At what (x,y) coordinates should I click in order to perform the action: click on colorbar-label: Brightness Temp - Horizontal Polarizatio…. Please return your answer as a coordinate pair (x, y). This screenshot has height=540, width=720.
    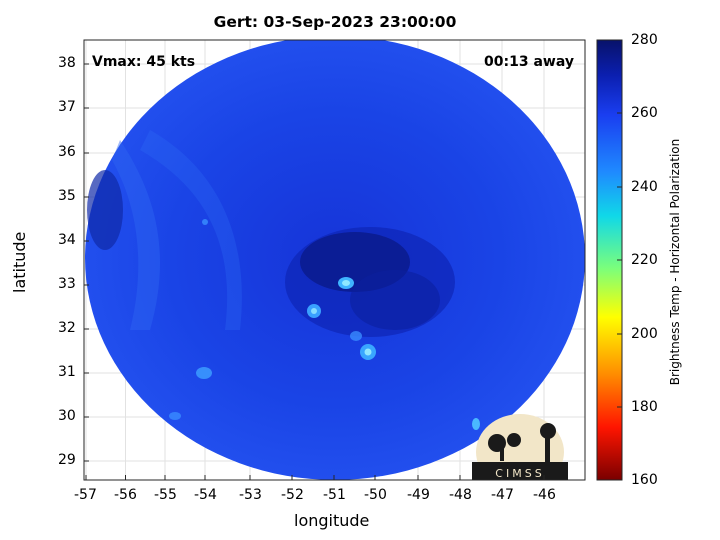
    Looking at the image, I should click on (675, 262).